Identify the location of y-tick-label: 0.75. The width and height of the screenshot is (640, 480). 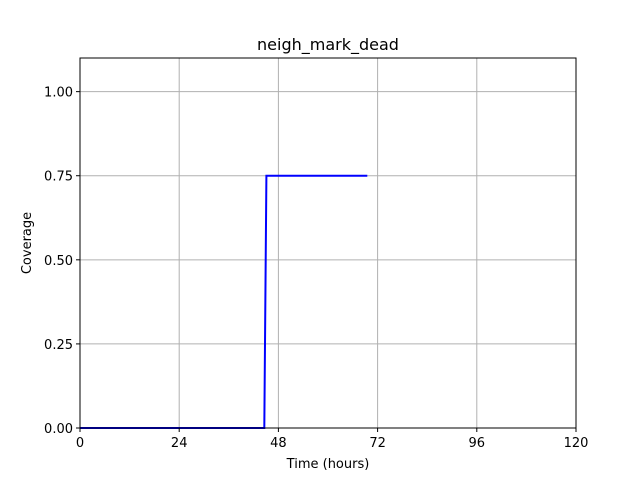
(58, 177).